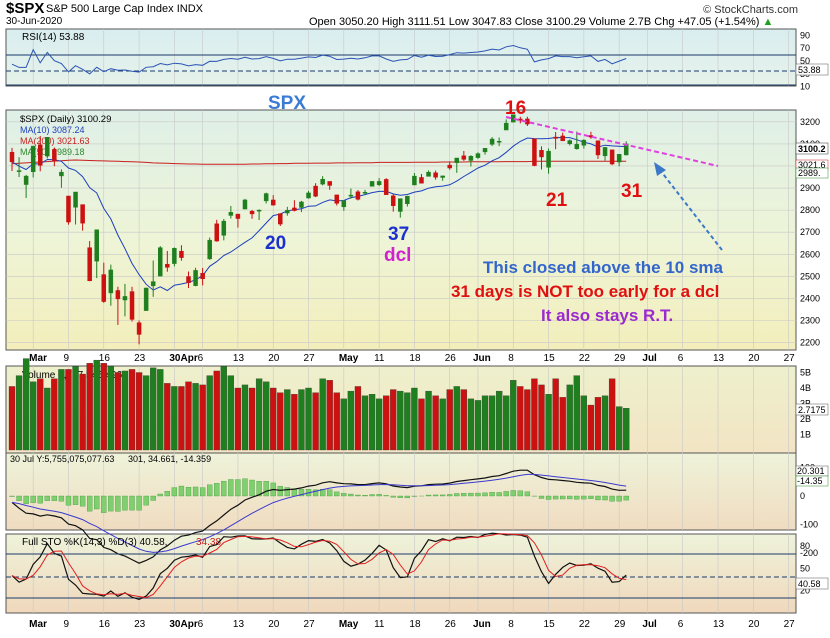  I want to click on note-line-1: This closed above the 10 sma, so click(603, 267).